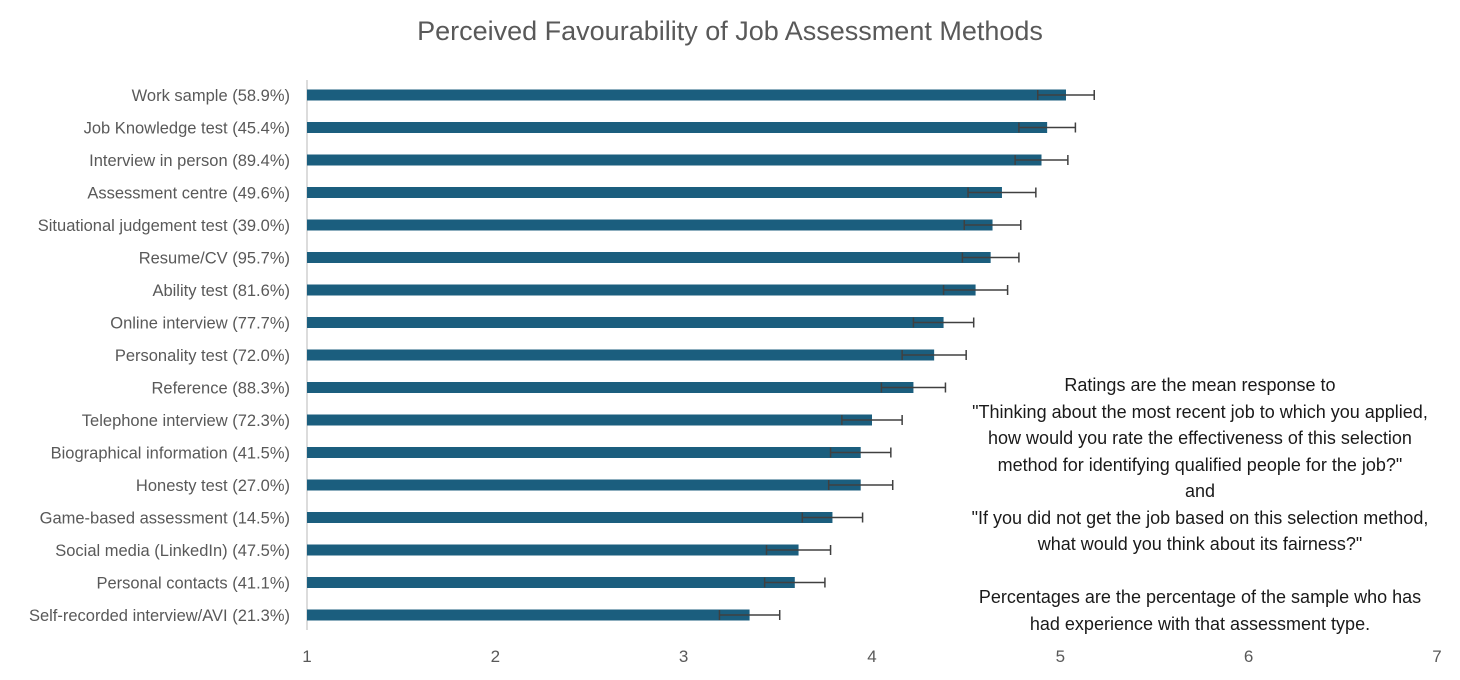 The image size is (1460, 680). What do you see at coordinates (1060, 656) in the screenshot?
I see `x-tick-label: 5` at bounding box center [1060, 656].